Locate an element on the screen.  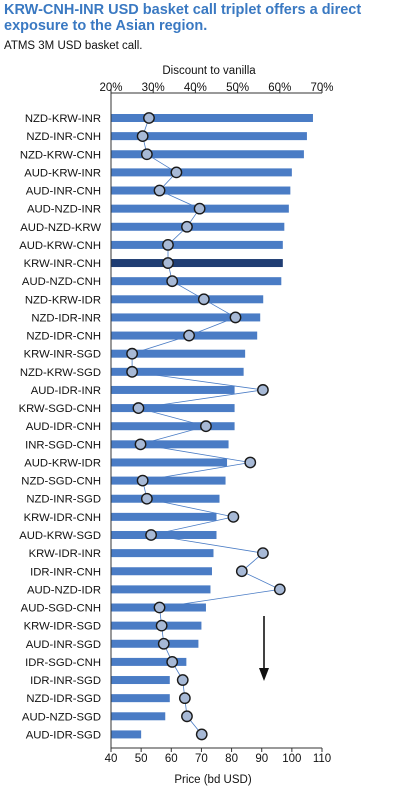
category-label: NZD-KRW-IDR is located at coordinates (63, 300).